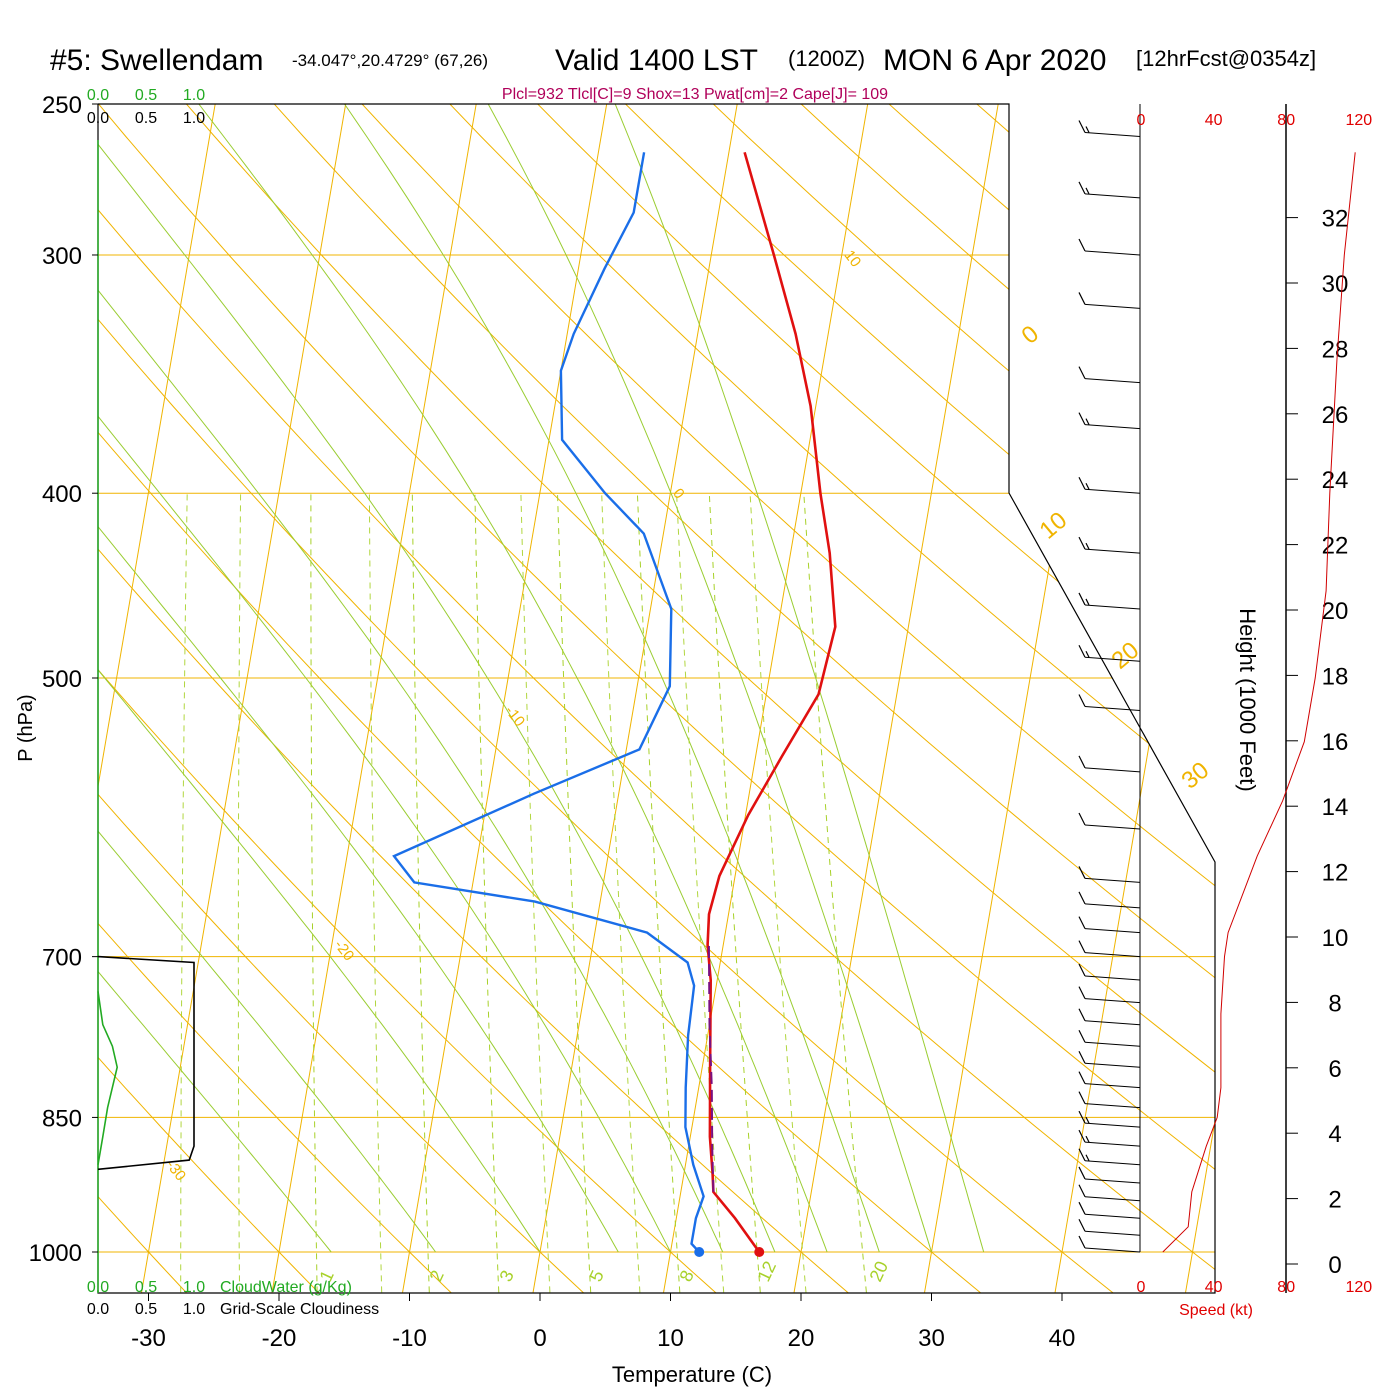 The height and width of the screenshot is (1400, 1400). Describe the element at coordinates (1335, 807) in the screenshot. I see `height-tick-label: 14` at that location.